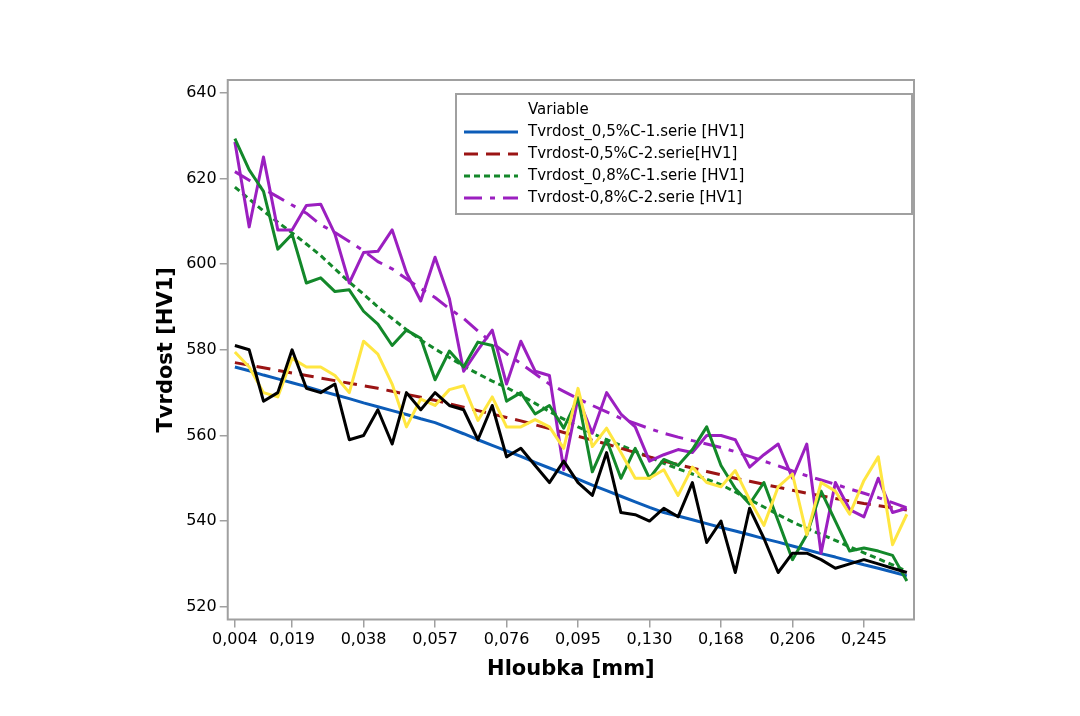 The height and width of the screenshot is (716, 1080). What do you see at coordinates (201, 520) in the screenshot?
I see `y-tick-label: 540` at bounding box center [201, 520].